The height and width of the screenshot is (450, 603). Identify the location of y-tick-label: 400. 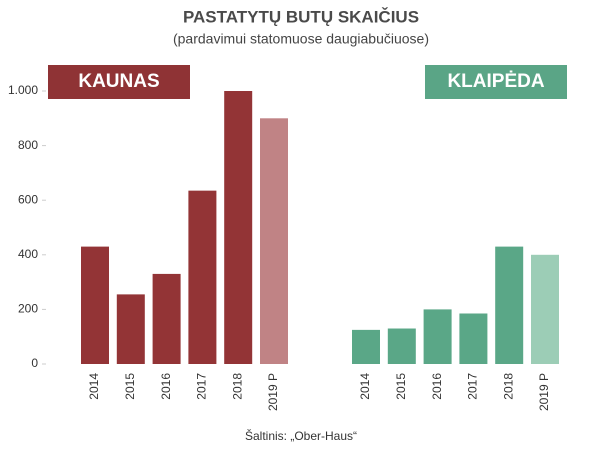
(28, 254).